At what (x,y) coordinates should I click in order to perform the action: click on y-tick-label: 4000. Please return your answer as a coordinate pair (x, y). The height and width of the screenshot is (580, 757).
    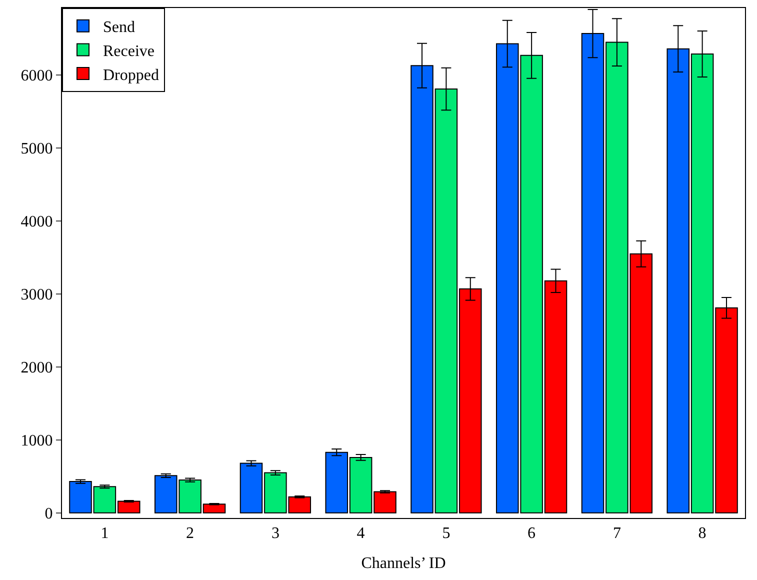
    Looking at the image, I should click on (36, 222).